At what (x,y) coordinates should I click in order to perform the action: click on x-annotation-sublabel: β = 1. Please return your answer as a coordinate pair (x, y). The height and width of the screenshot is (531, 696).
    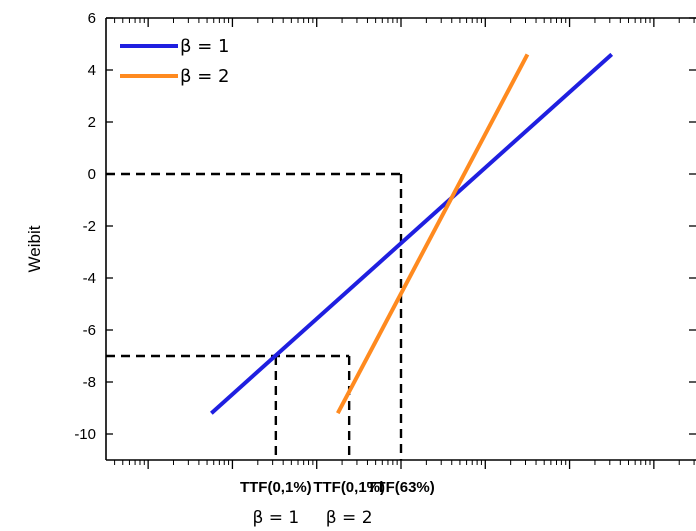
    Looking at the image, I should click on (275, 518).